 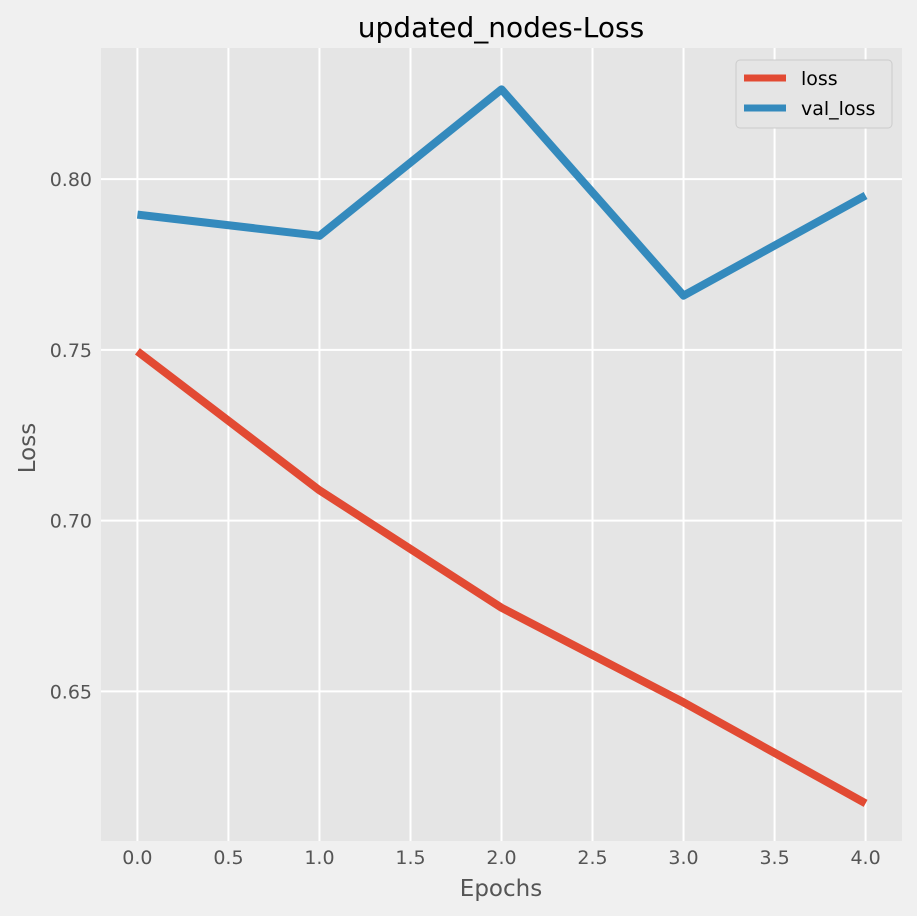 I want to click on y-tick-labels: 0.65 0.70 0.75 0.80, so click(x=71, y=436).